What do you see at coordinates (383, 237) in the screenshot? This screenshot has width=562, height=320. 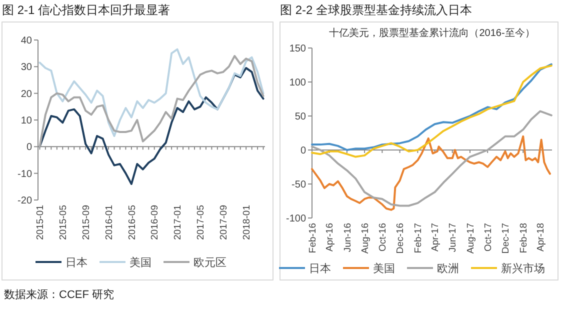 I see `x-tick-label: Oct-16` at bounding box center [383, 237].